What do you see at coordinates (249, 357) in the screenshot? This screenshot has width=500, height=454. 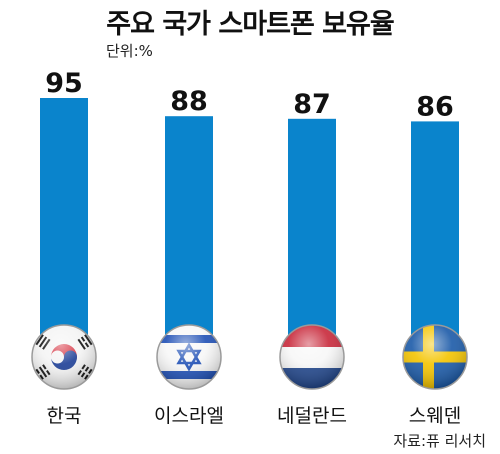 I see `flags-group` at bounding box center [249, 357].